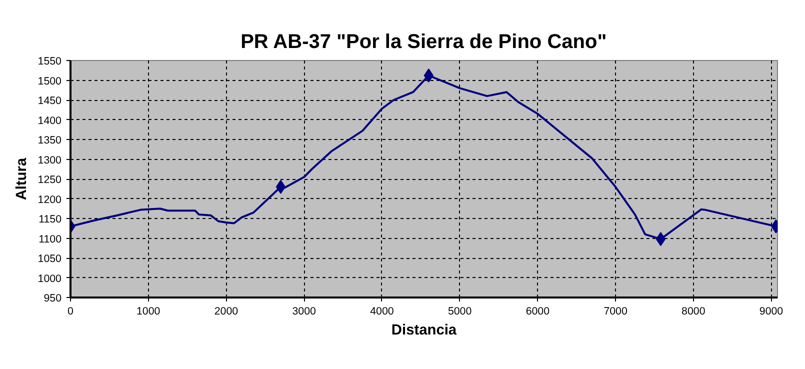 Image resolution: width=805 pixels, height=369 pixels. Describe the element at coordinates (50, 239) in the screenshot. I see `y-tick-label: 1100` at that location.